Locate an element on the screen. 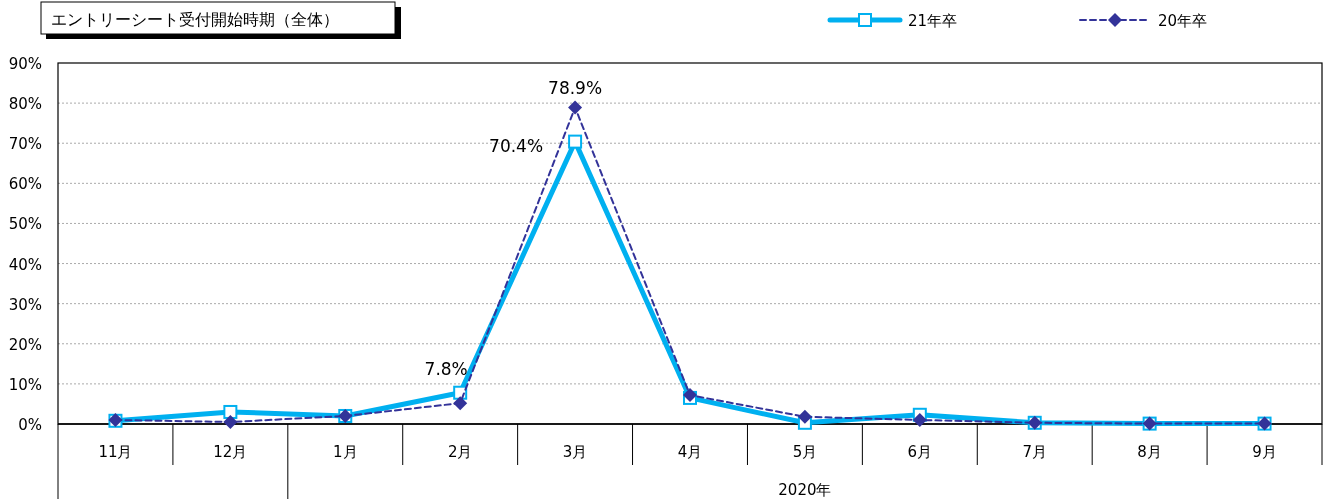  y-tick-label: 10% is located at coordinates (25, 384).